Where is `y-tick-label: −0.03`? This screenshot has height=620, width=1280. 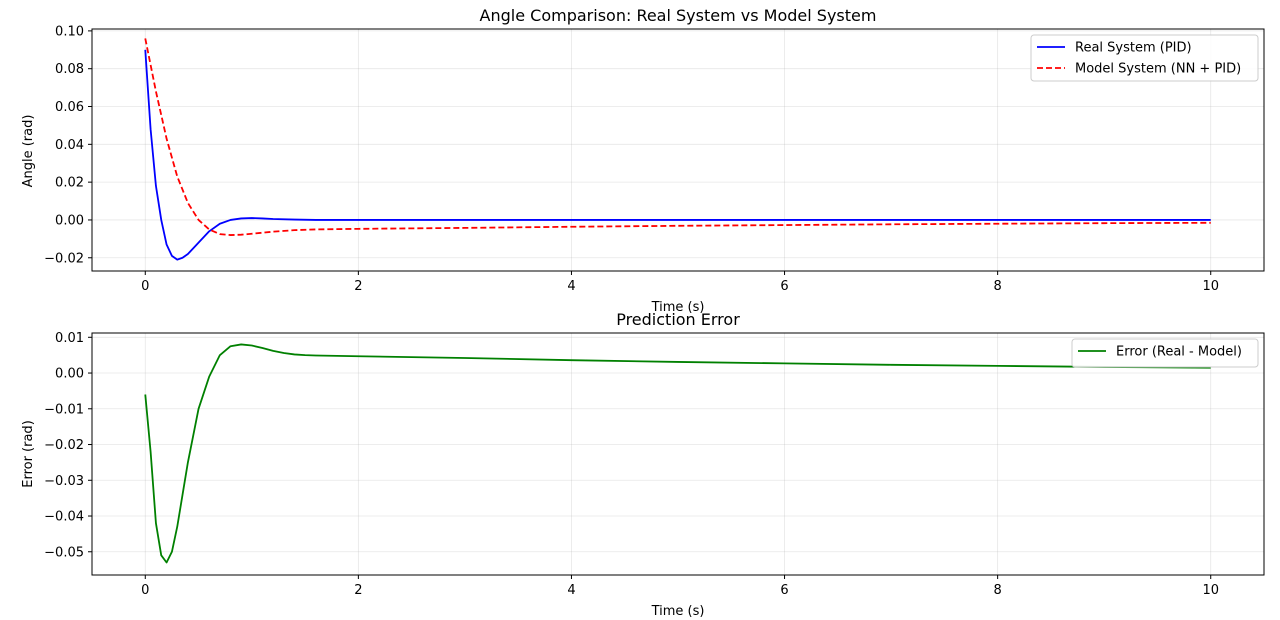 y-tick-label: −0.03 is located at coordinates (64, 481).